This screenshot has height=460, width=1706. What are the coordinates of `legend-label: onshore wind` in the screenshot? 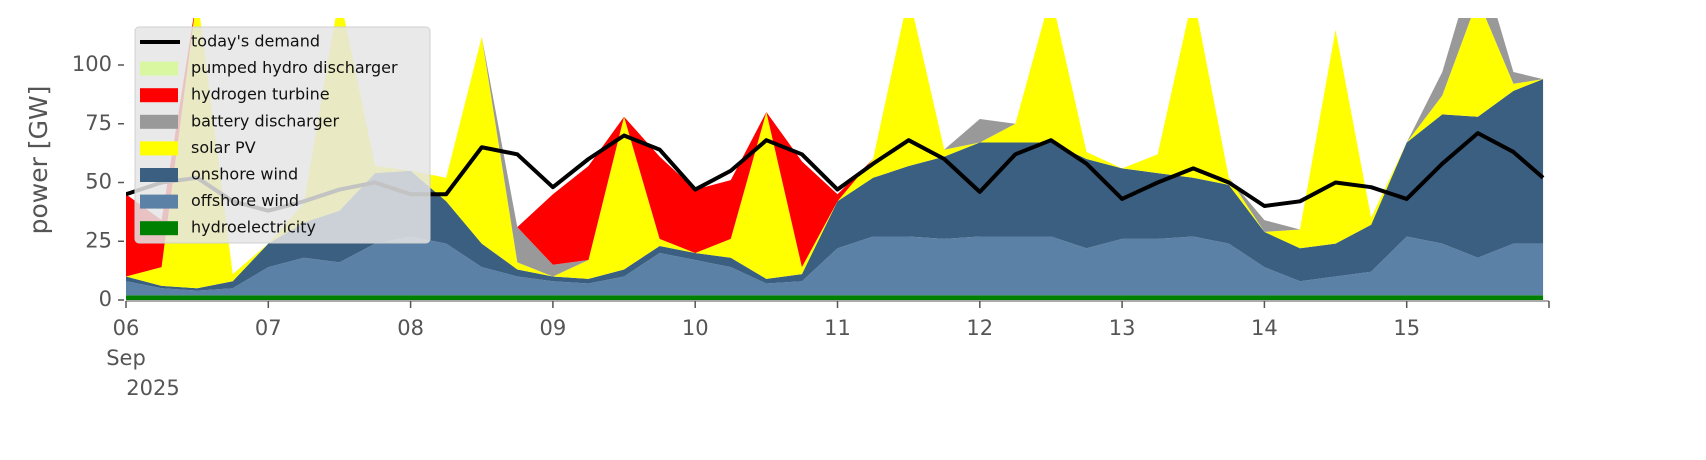 It's located at (244, 174).